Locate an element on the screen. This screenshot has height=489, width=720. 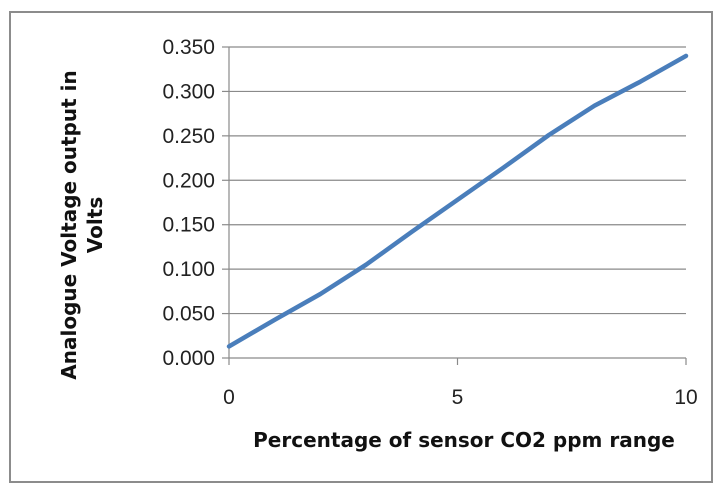
x-tick-label: 0 is located at coordinates (229, 397).